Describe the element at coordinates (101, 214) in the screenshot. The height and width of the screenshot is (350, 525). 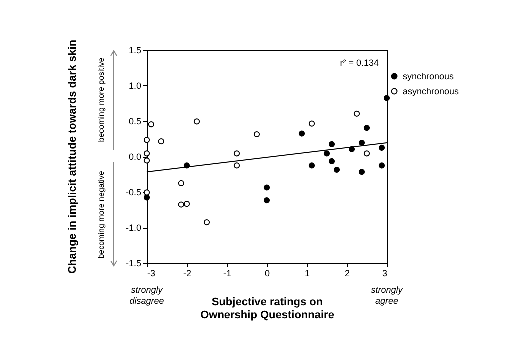
I see `text: becoming more negative` at that location.